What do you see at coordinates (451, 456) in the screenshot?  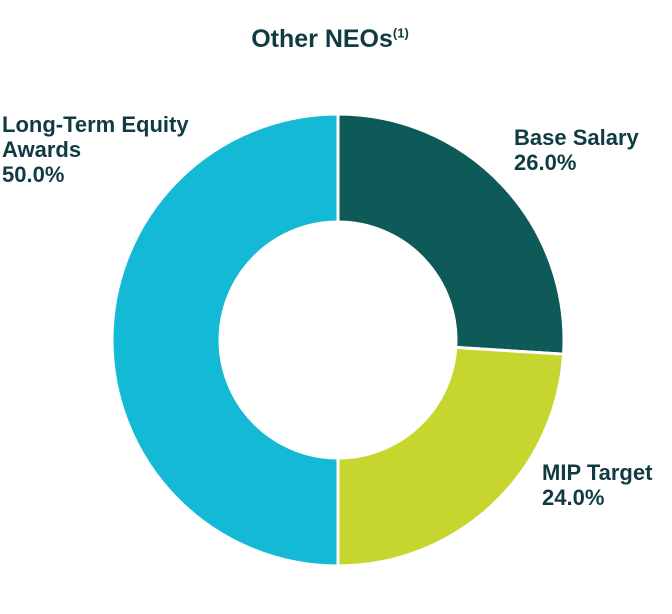 I see `donut-slice-mip-target` at bounding box center [451, 456].